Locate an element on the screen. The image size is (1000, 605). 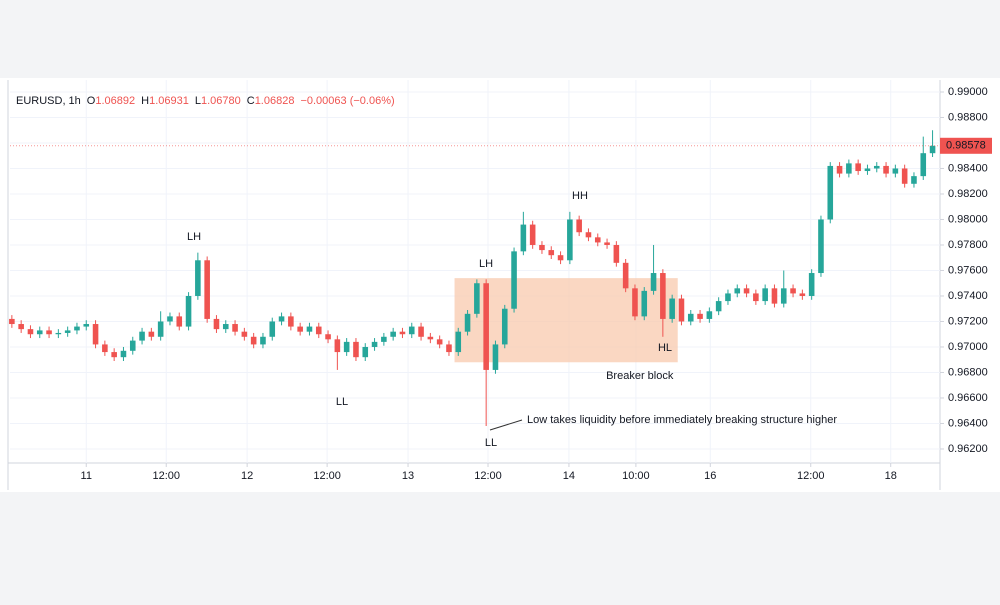
y-tick-label: 0.98000 is located at coordinates (968, 219).